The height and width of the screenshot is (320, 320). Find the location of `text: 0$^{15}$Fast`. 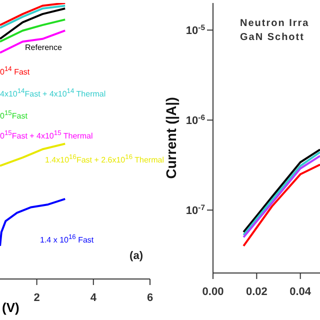

text: 0$^{15}$Fast is located at coordinates (14, 115).